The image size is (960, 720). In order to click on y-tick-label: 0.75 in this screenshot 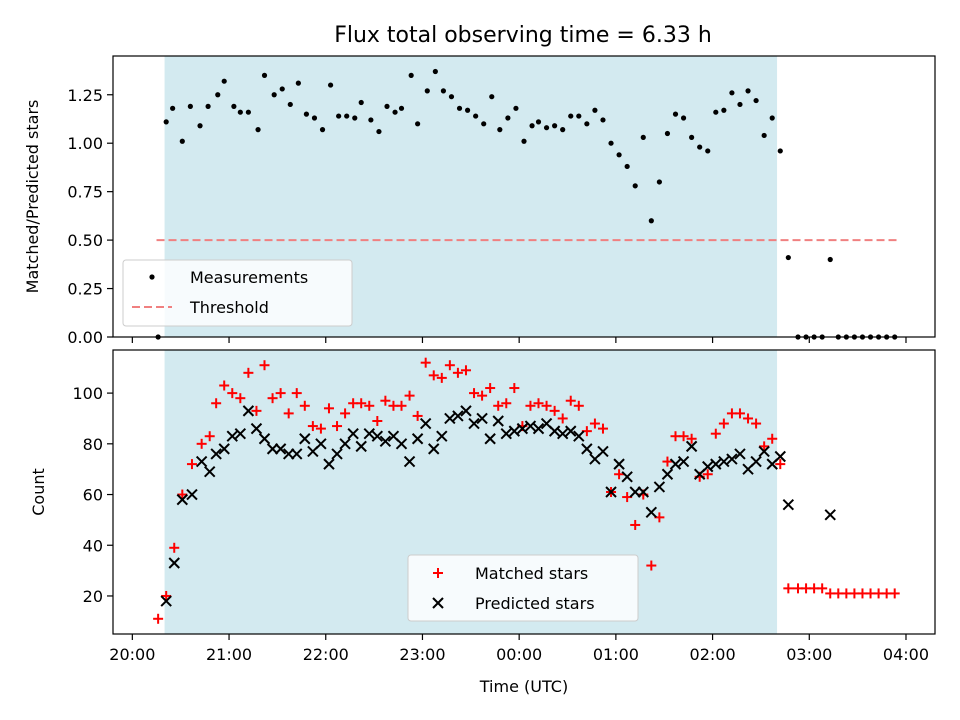, I will do `click(85, 192)`.